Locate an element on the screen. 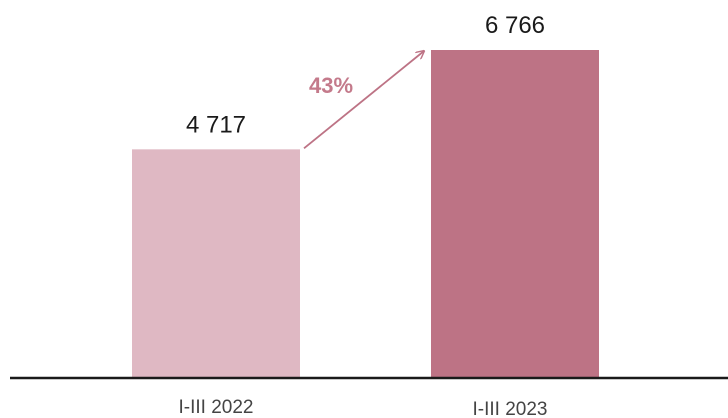 The width and height of the screenshot is (728, 418). value-label: 6 766 is located at coordinates (515, 25).